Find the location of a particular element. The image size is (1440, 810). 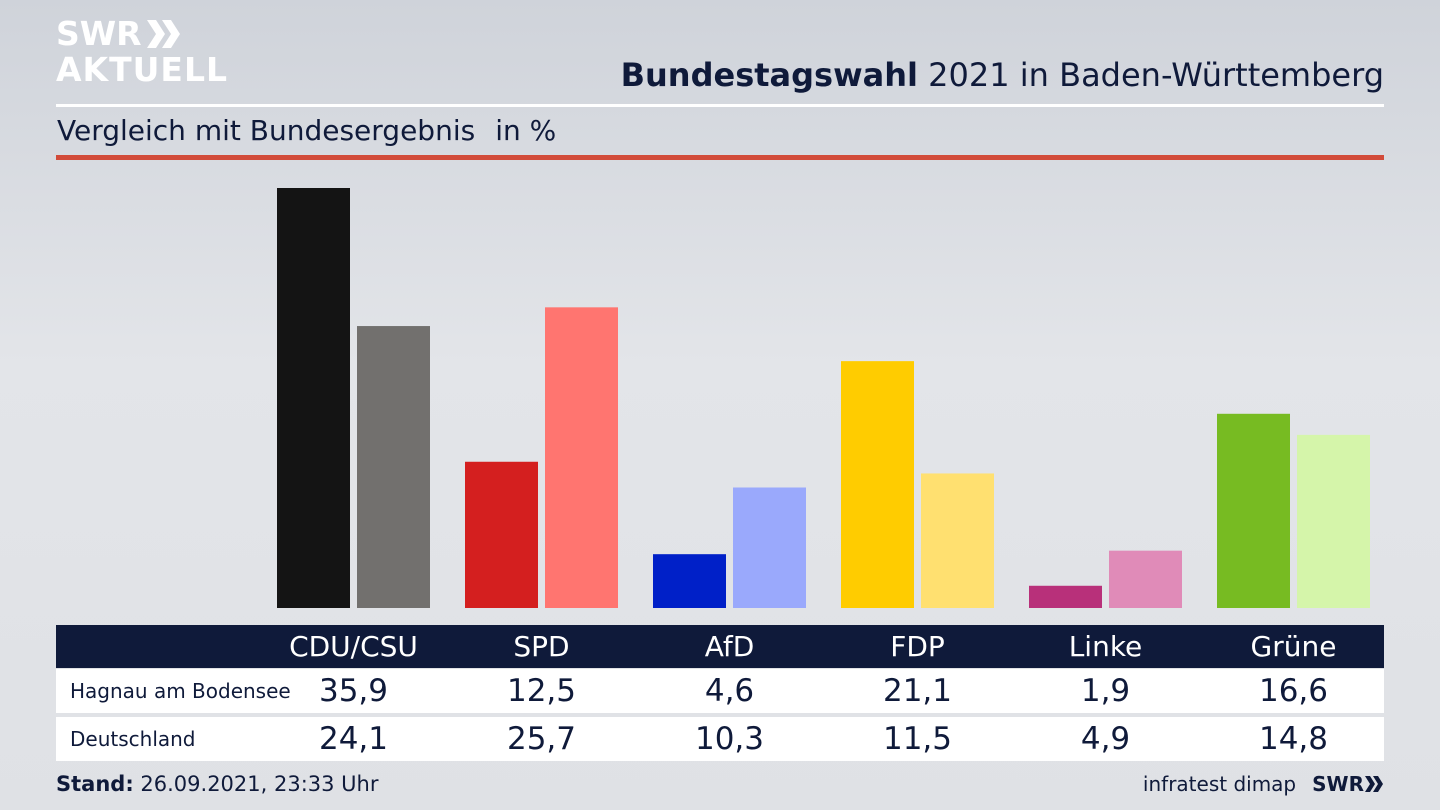

column-header: Grüne is located at coordinates (1293, 646).